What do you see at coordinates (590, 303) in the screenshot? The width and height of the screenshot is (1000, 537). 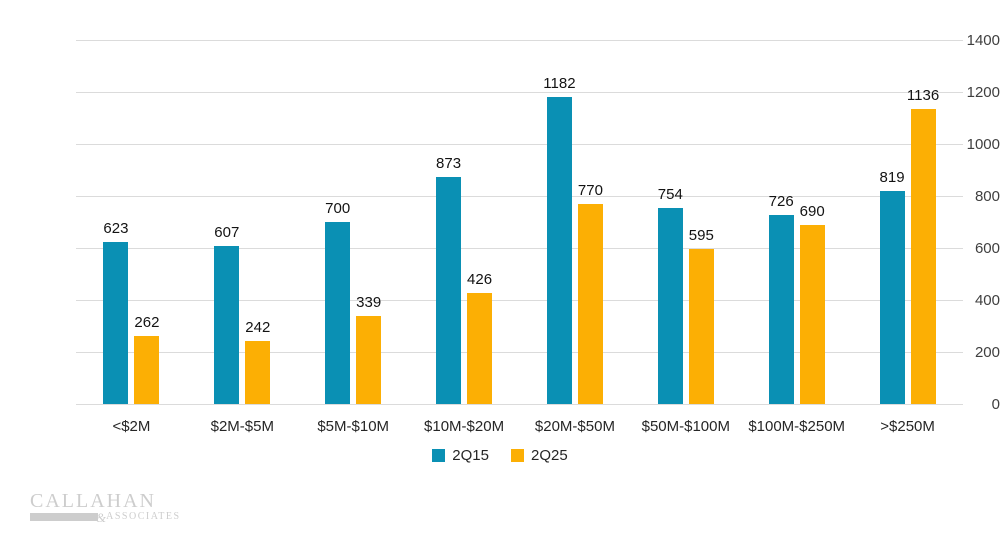 I see `bar-2Q25-$20M-$50M` at bounding box center [590, 303].